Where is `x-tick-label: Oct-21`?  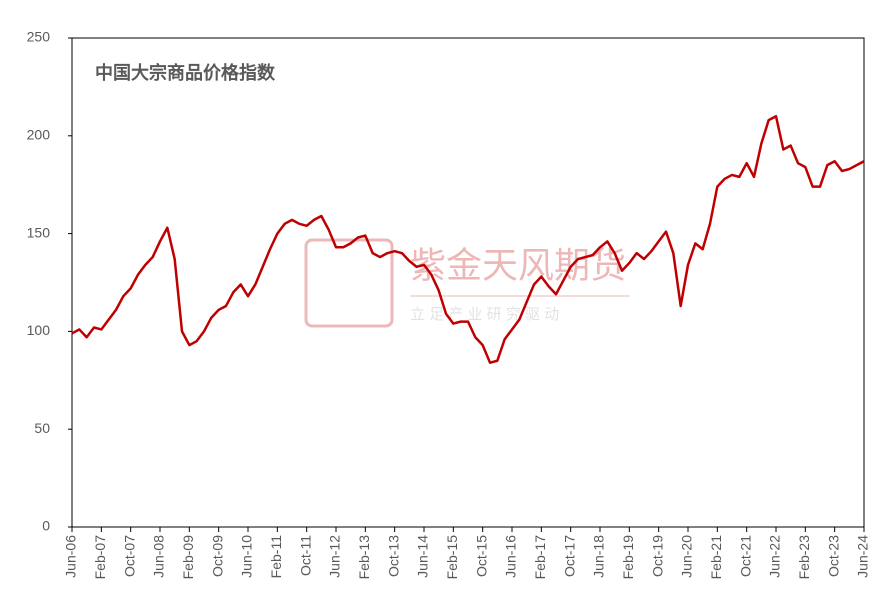 x-tick-label: Oct-21 is located at coordinates (745, 556).